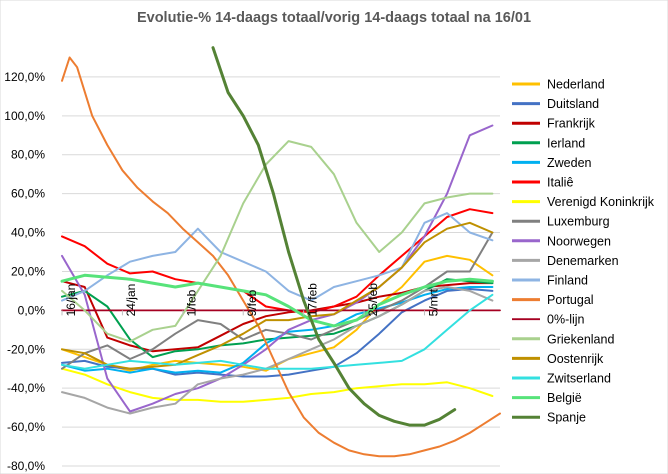 Image resolution: width=668 pixels, height=474 pixels. I want to click on legend-label: België, so click(564, 398).